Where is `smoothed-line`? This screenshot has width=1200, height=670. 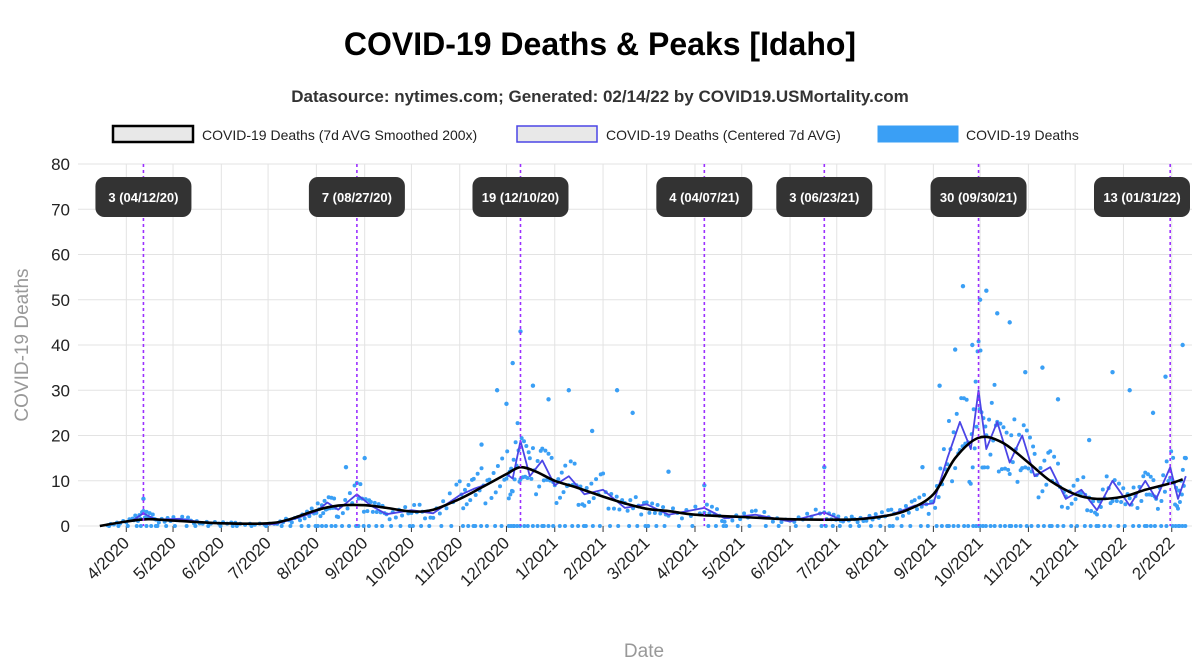
smoothed-line is located at coordinates (641, 481).